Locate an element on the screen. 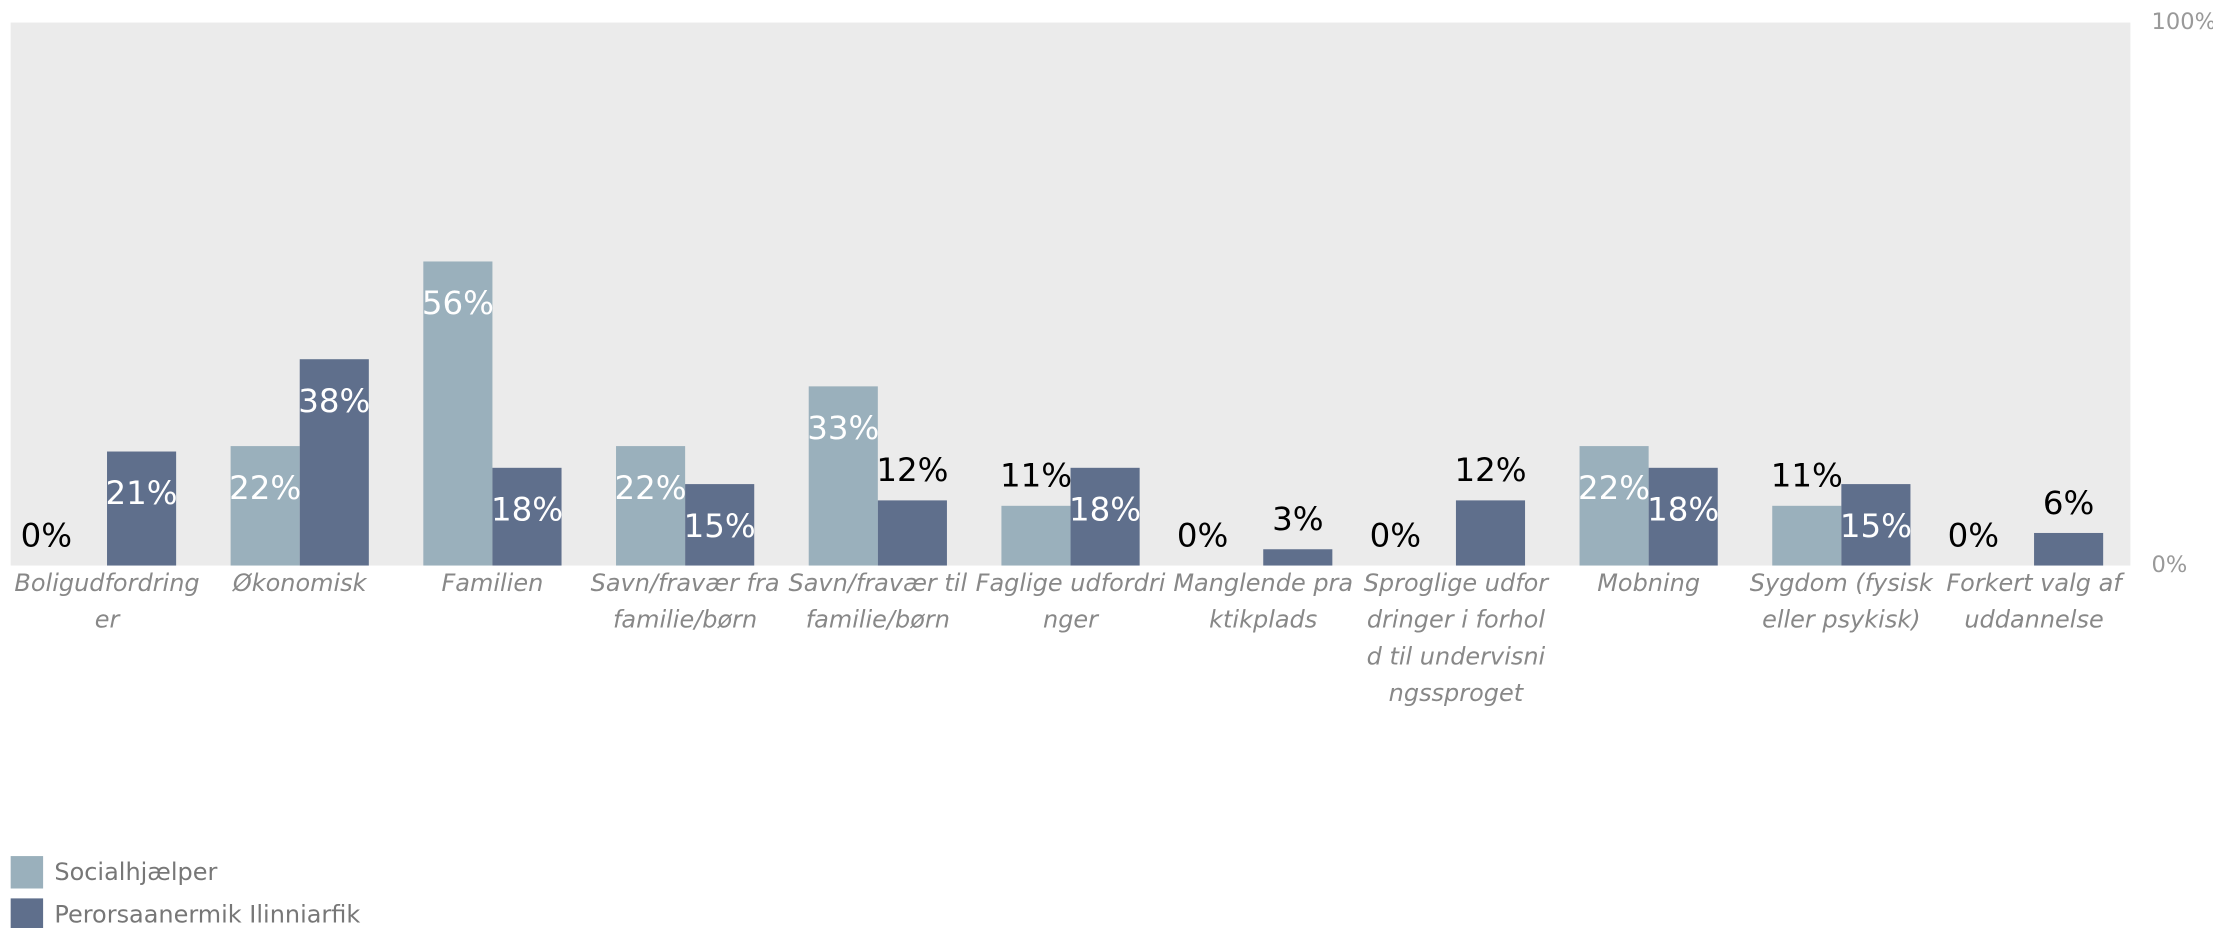 The width and height of the screenshot is (2213, 928). data-label: 21% is located at coordinates (142, 493).